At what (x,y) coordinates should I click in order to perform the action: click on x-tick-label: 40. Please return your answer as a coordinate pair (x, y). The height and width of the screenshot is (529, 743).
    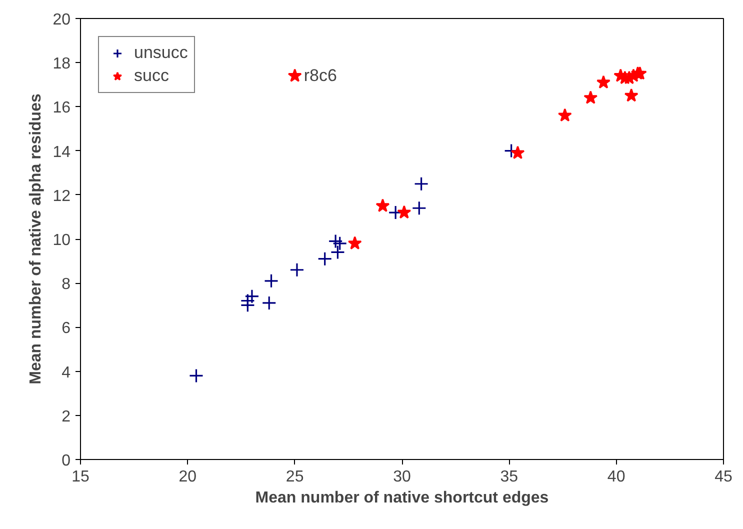
    Looking at the image, I should click on (616, 477).